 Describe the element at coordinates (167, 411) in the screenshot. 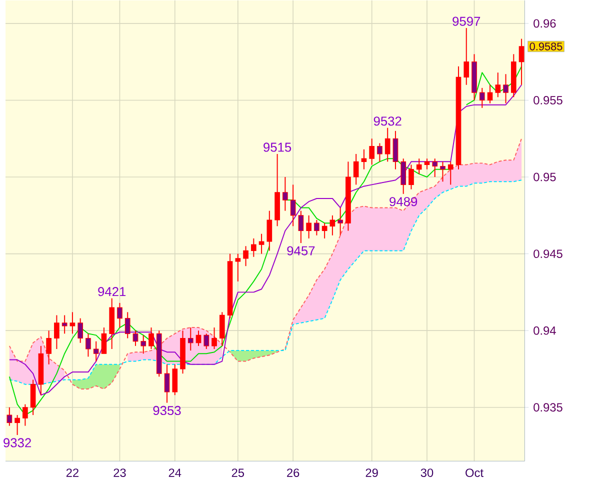

I see `annotation: 9353` at that location.